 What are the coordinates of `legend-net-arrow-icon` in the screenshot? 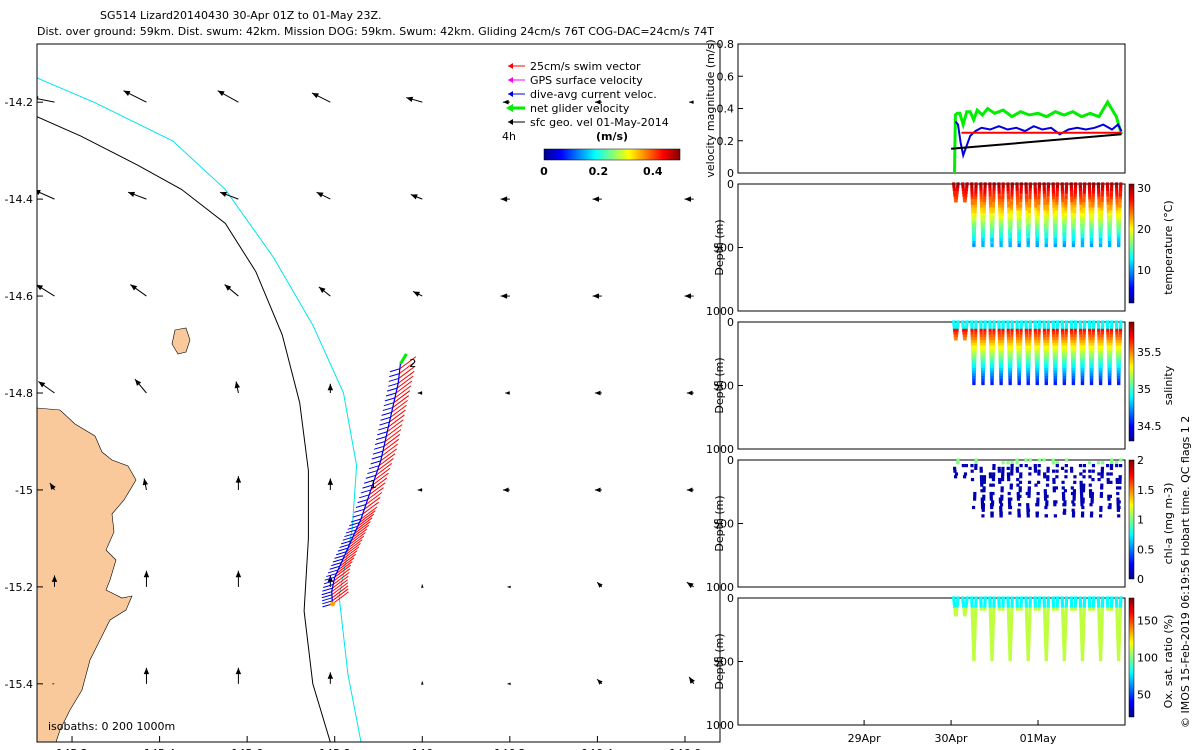 It's located at (509, 108).